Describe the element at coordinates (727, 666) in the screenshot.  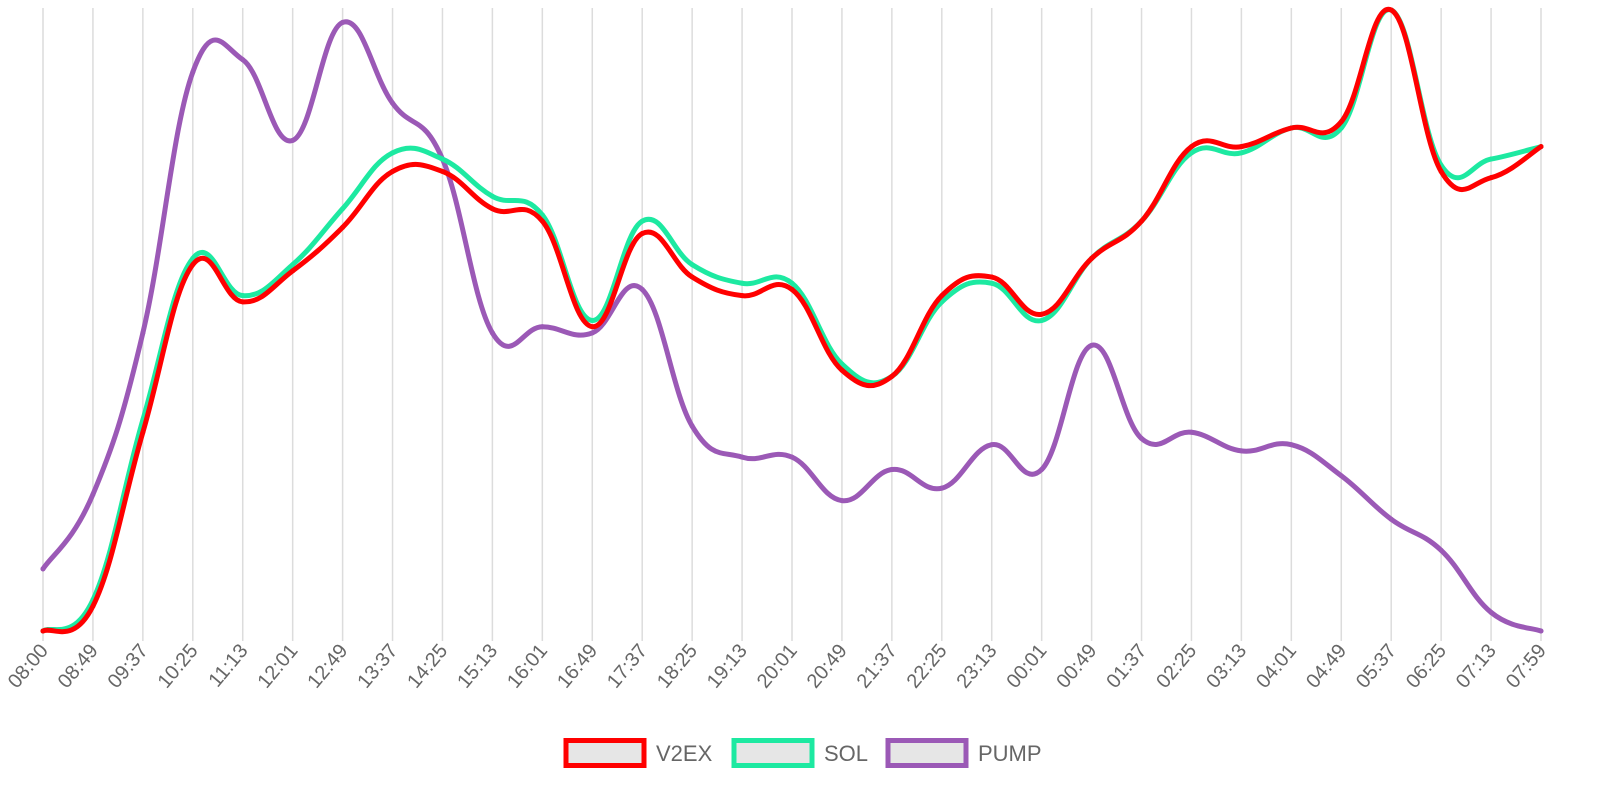
I see `x-tick-label: 19:13` at that location.